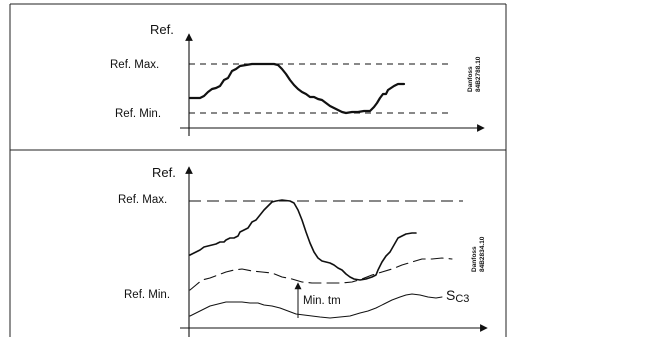 This screenshot has height=342, width=663. What do you see at coordinates (474, 259) in the screenshot?
I see `bottom-drawing-code-brand: Danfoss` at bounding box center [474, 259].